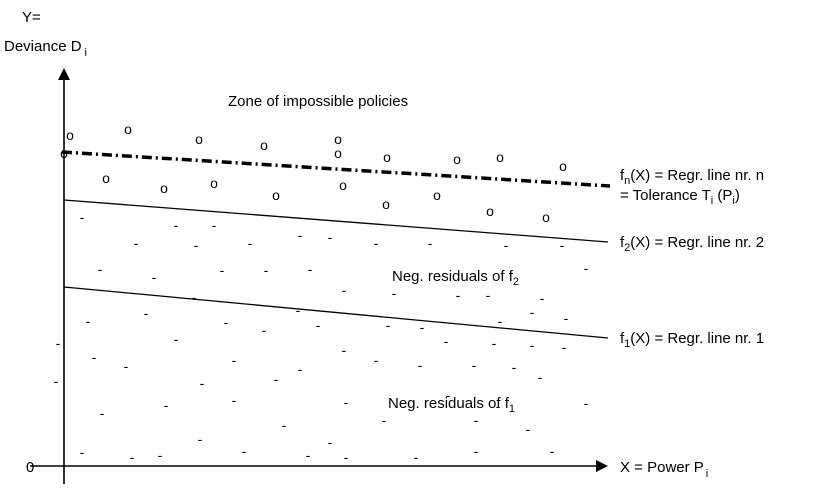 The image size is (816, 489). Describe the element at coordinates (680, 197) in the screenshot. I see `tolerance-label: = Tolerance Ti (Pi)` at that location.